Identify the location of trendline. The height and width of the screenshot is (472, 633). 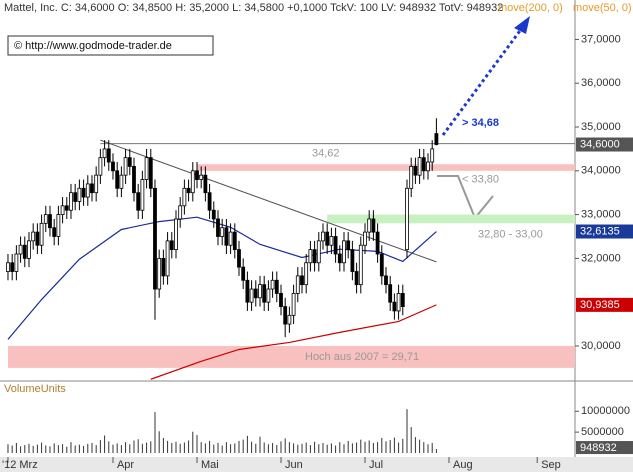
(268, 201).